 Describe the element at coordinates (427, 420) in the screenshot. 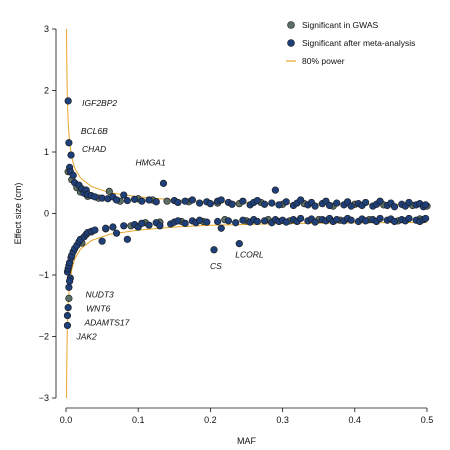

I see `x-tick-label: 0.5` at that location.